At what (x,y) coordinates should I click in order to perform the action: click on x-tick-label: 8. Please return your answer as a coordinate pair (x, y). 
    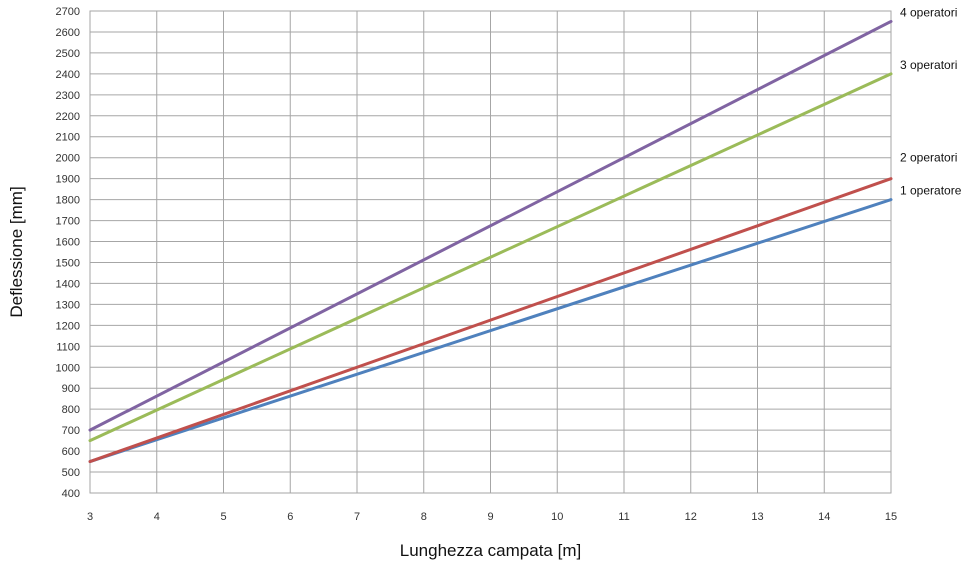
    Looking at the image, I should click on (424, 517).